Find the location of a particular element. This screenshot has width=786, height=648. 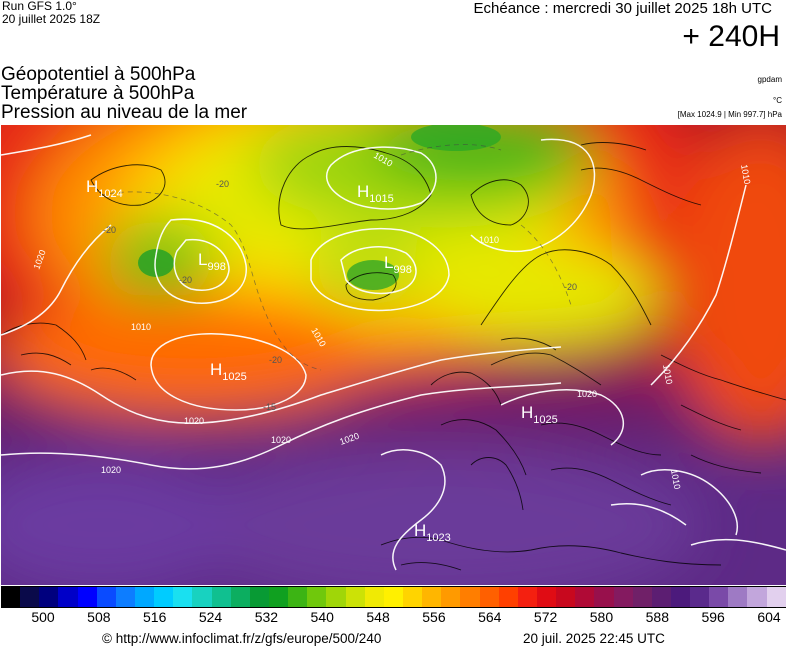

title-geopotential: Géopotentiel à 500hPa is located at coordinates (98, 74).